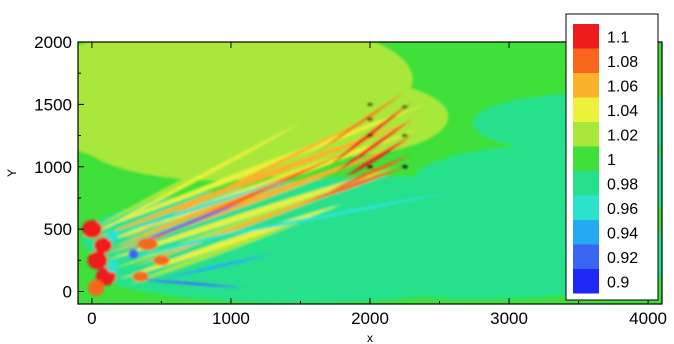 The image size is (674, 344). Describe the element at coordinates (611, 160) in the screenshot. I see `colorbar-label: 1` at that location.